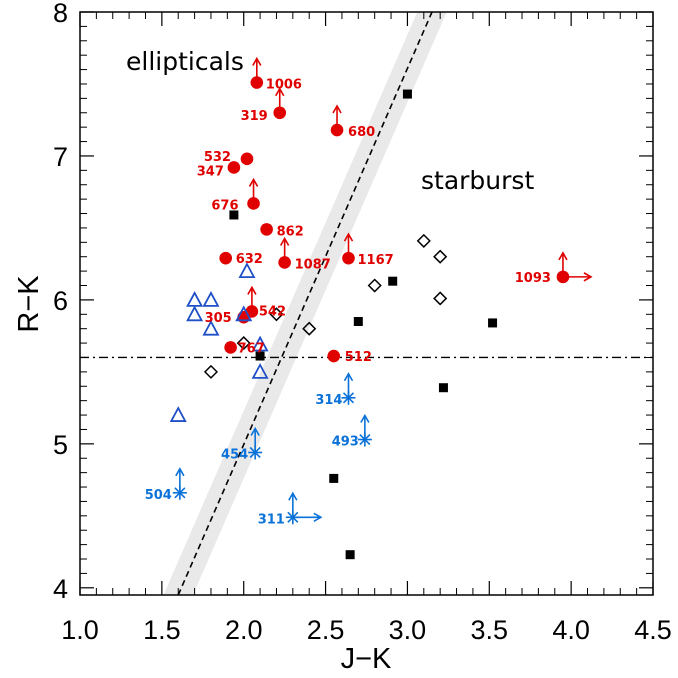 The image size is (678, 678). What do you see at coordinates (162, 630) in the screenshot?
I see `x-tick-label: 1.5` at bounding box center [162, 630].